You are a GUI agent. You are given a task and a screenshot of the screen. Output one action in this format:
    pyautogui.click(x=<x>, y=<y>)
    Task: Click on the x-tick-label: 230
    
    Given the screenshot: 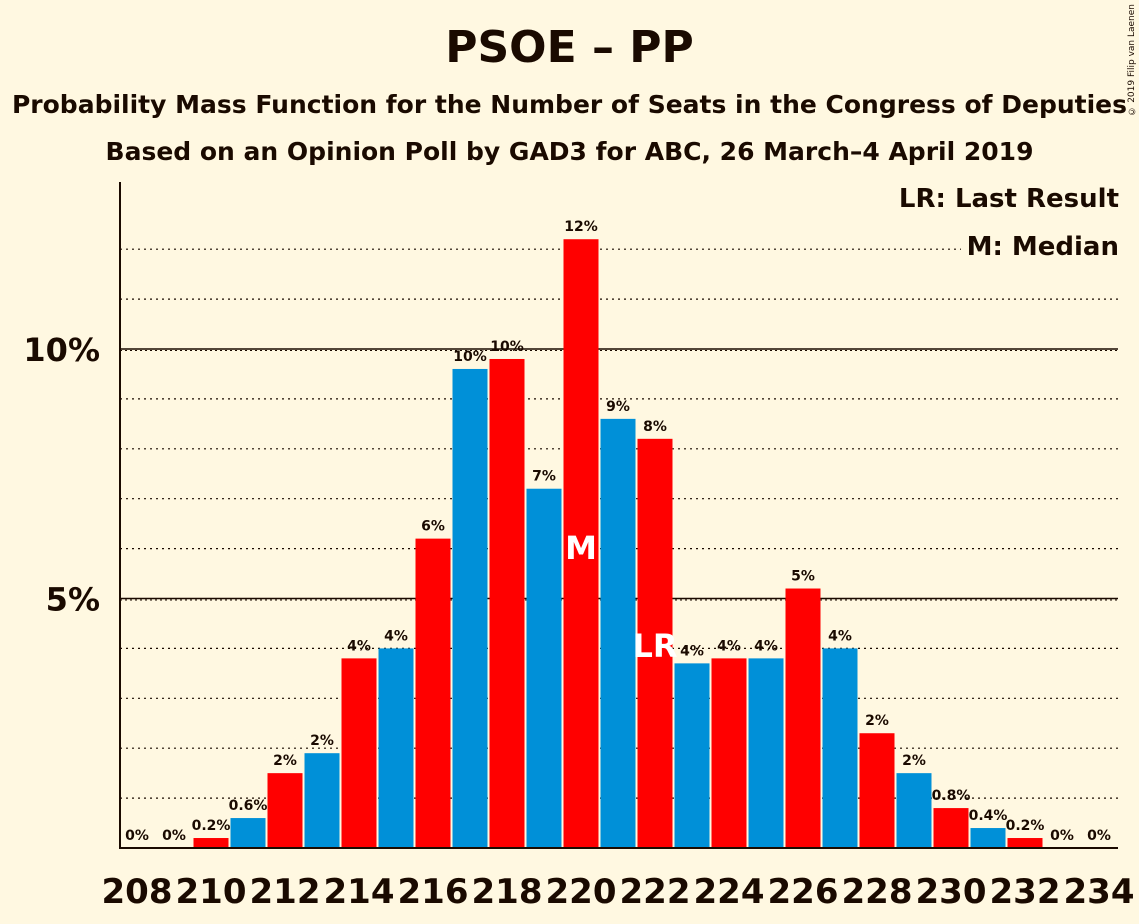 What is the action you would take?
    pyautogui.click(x=951, y=892)
    